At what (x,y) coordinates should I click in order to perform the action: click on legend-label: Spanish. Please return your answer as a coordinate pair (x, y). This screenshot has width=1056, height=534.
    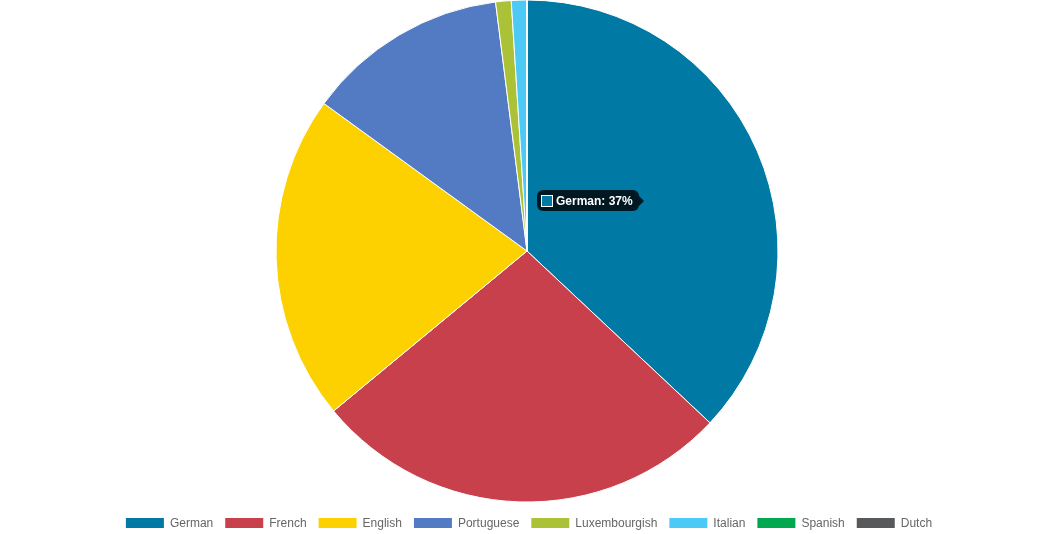
    Looking at the image, I should click on (823, 523).